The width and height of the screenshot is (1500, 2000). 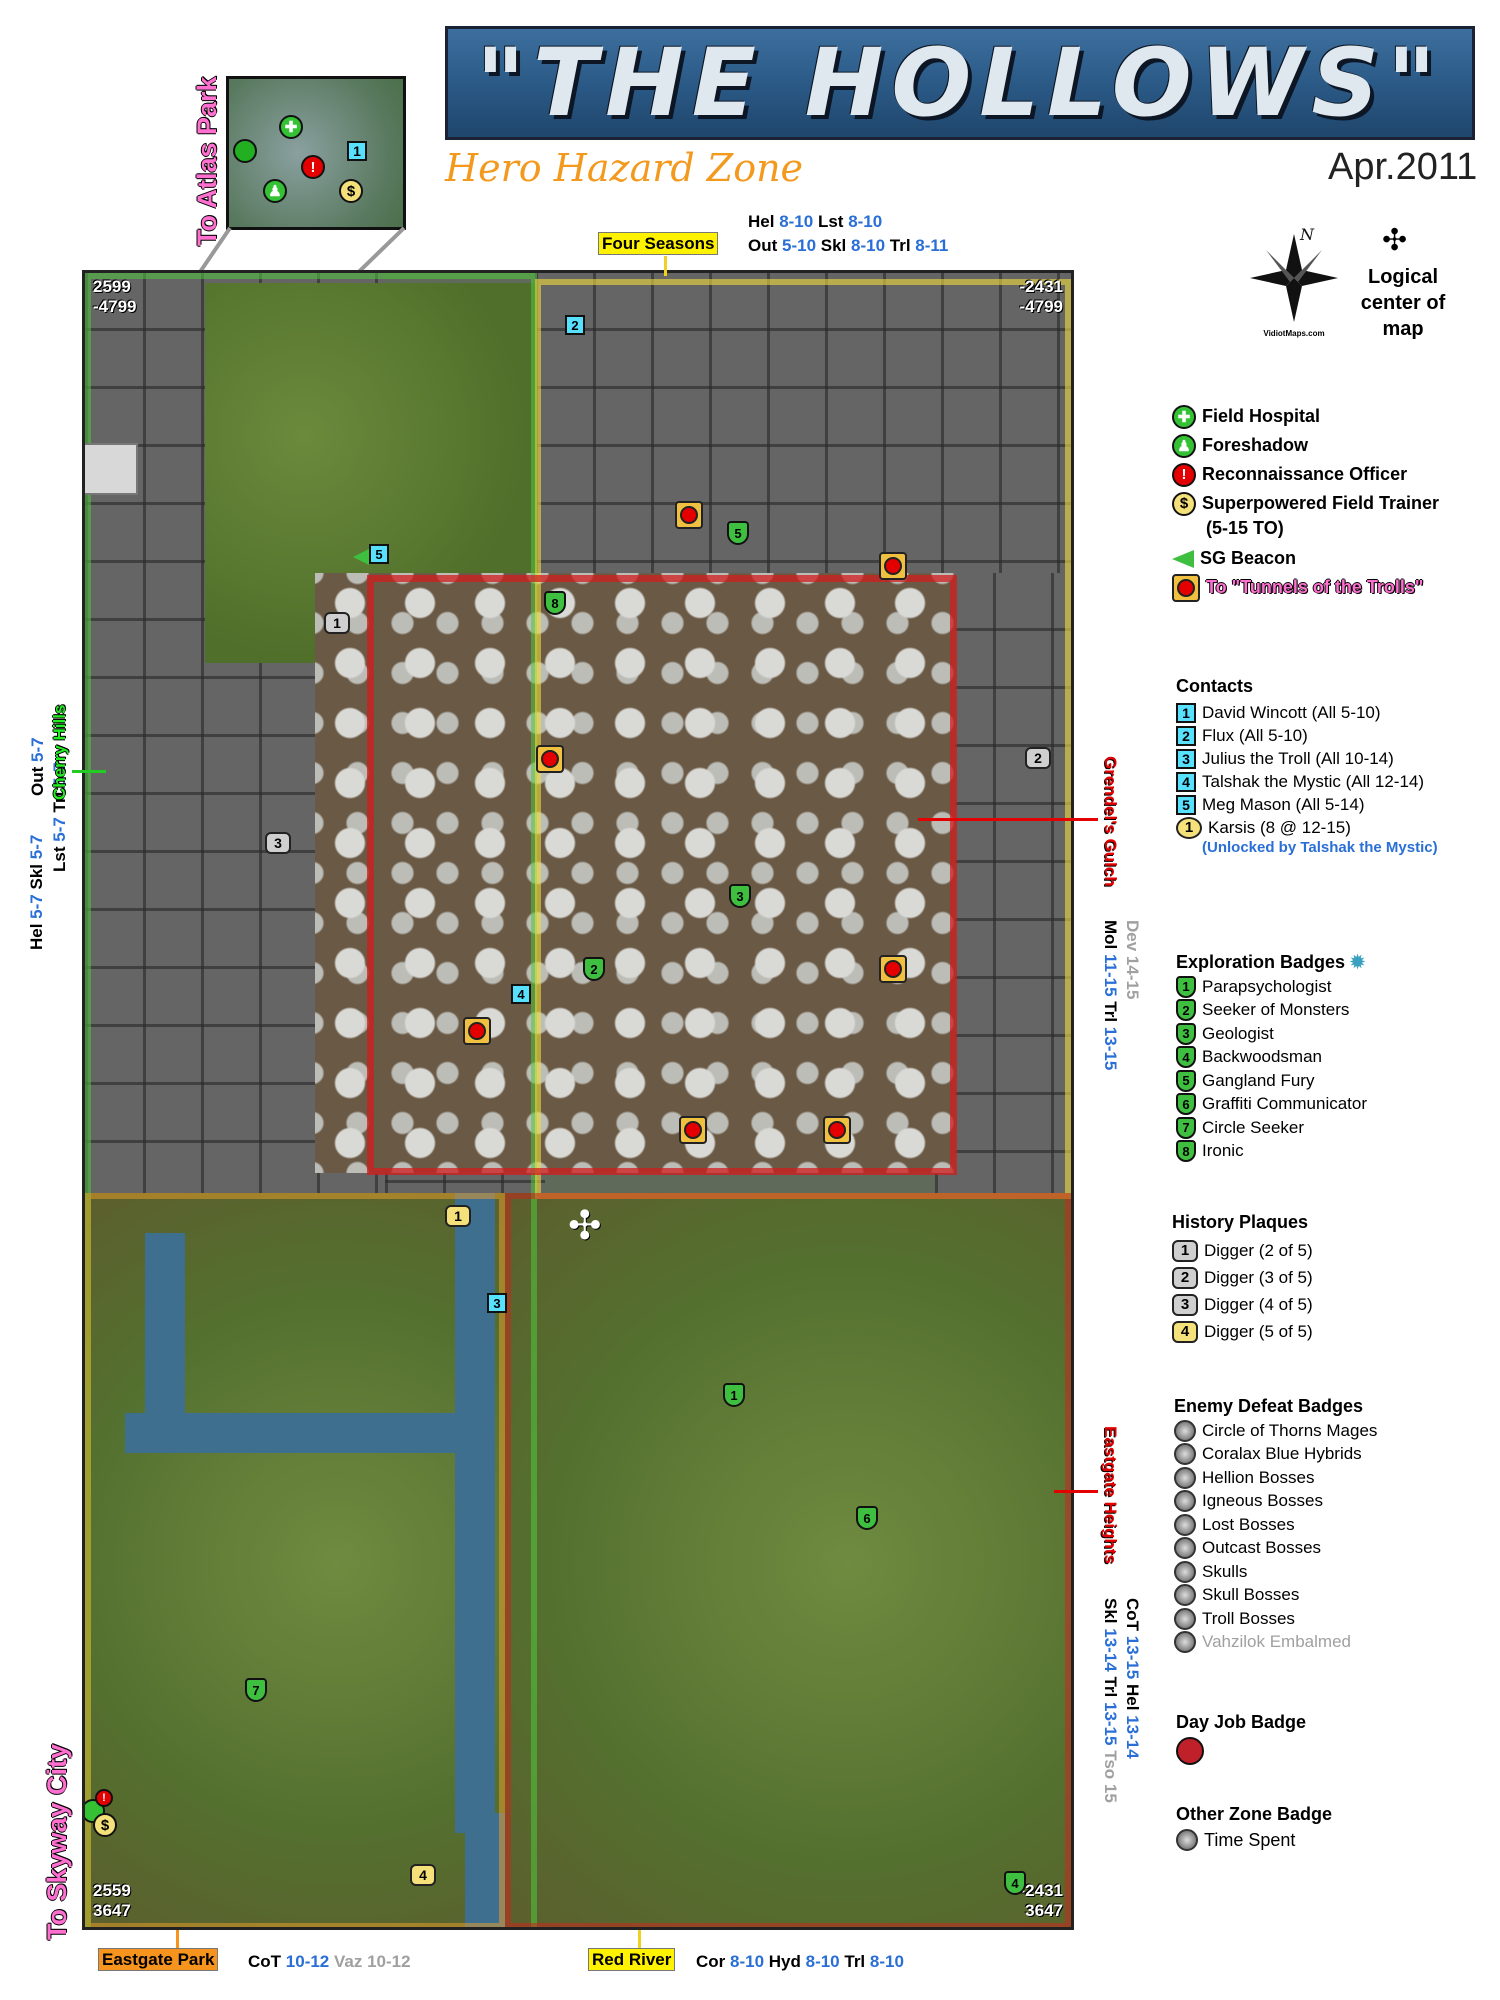 I want to click on exploration-badge-marker-1: 1, so click(x=734, y=1395).